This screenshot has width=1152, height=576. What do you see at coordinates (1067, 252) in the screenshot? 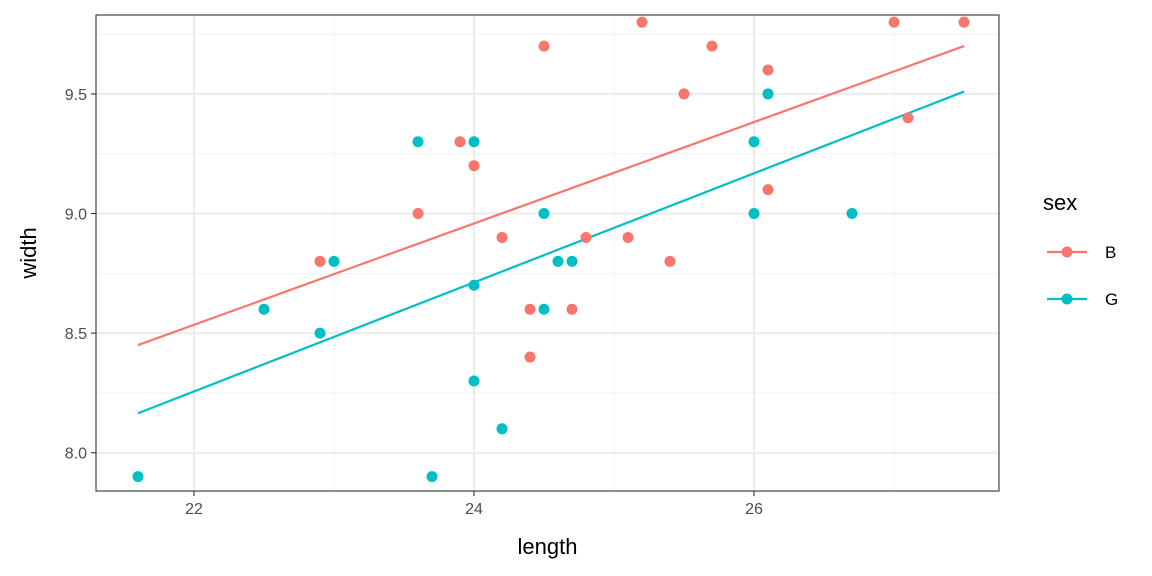
I see `legend-key-point-B` at bounding box center [1067, 252].